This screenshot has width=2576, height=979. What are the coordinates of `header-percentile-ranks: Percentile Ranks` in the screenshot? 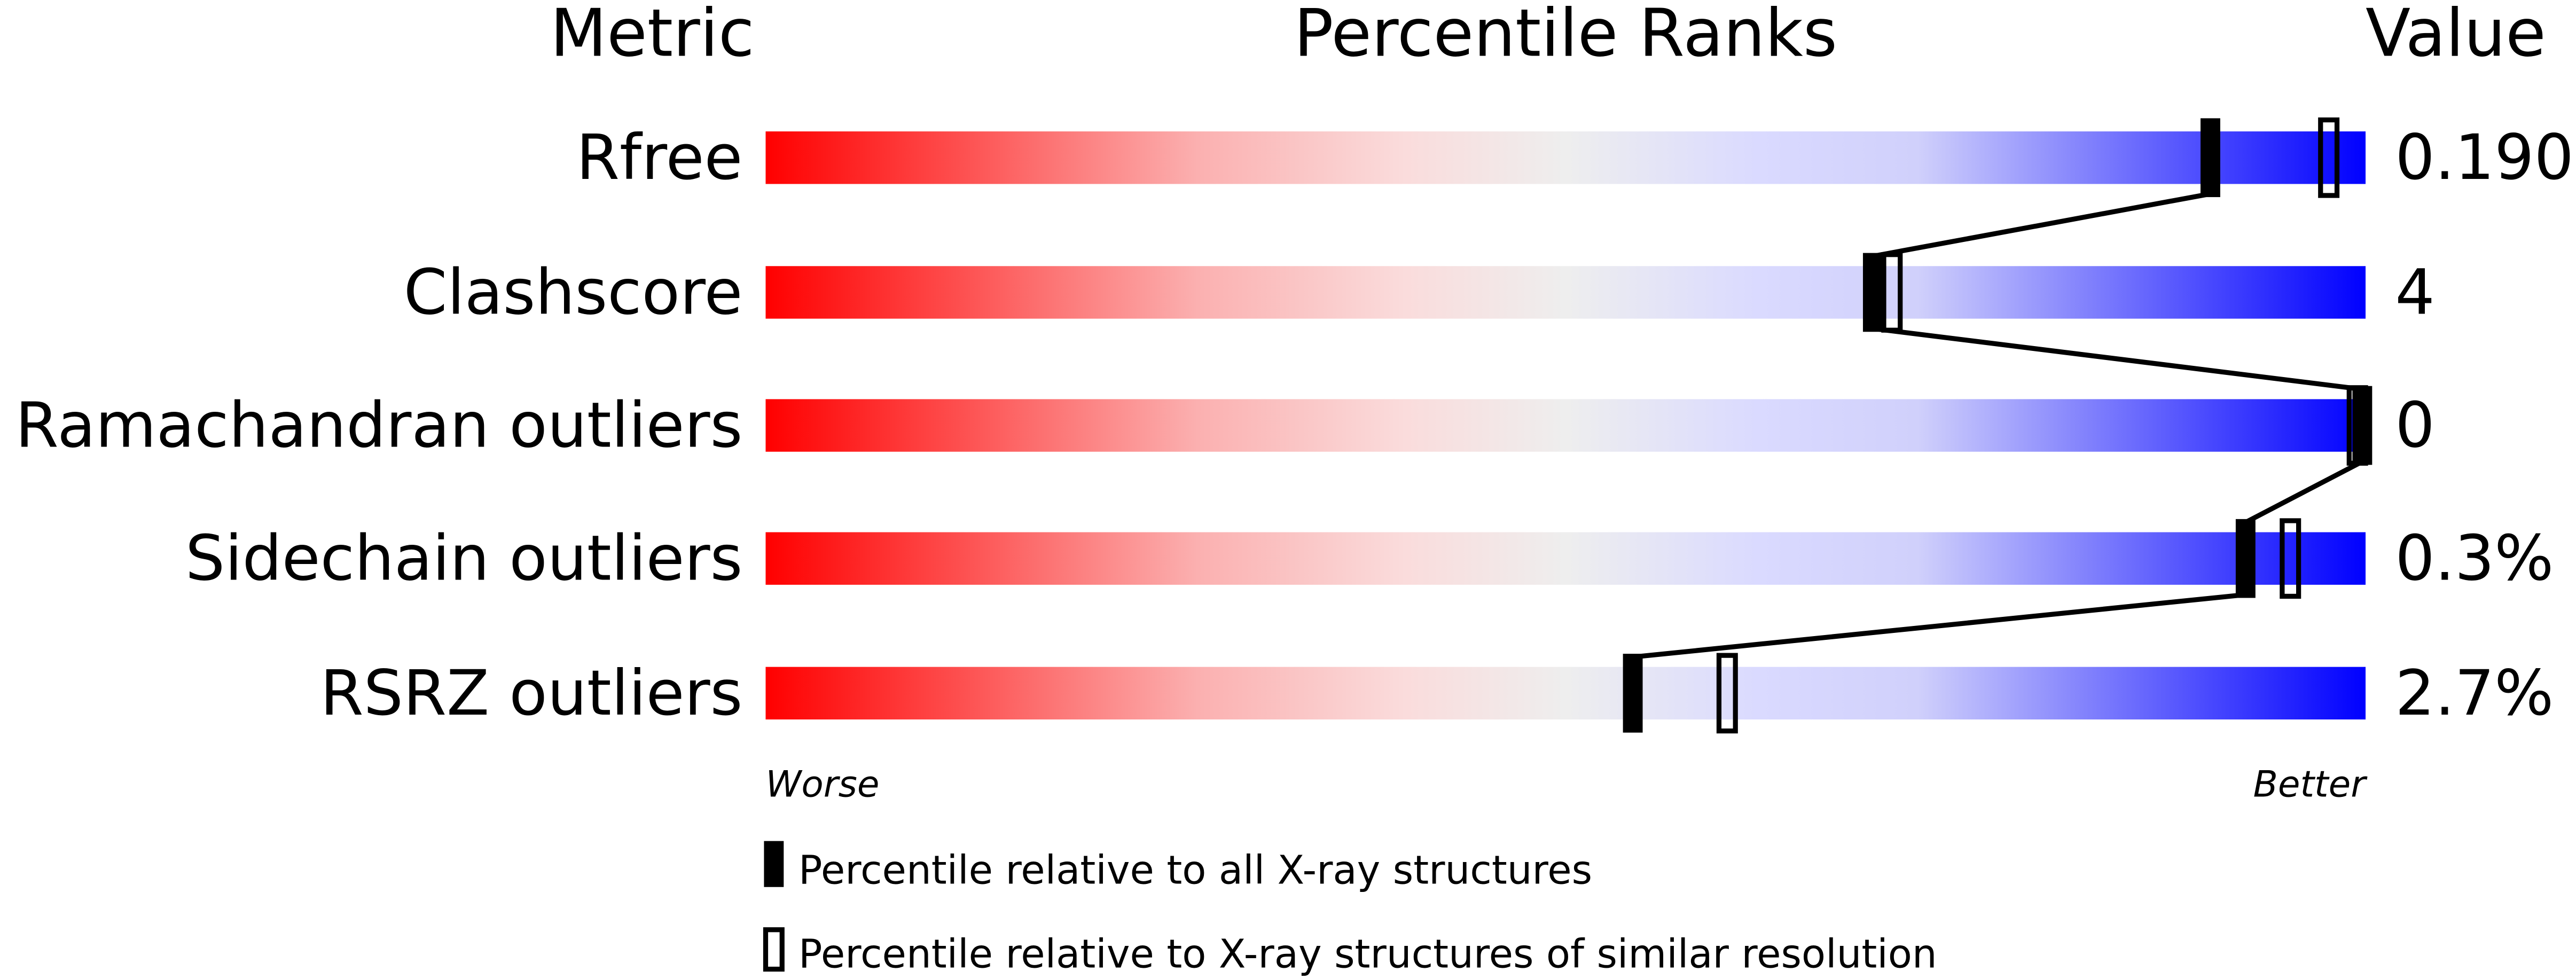 It's located at (1565, 36).